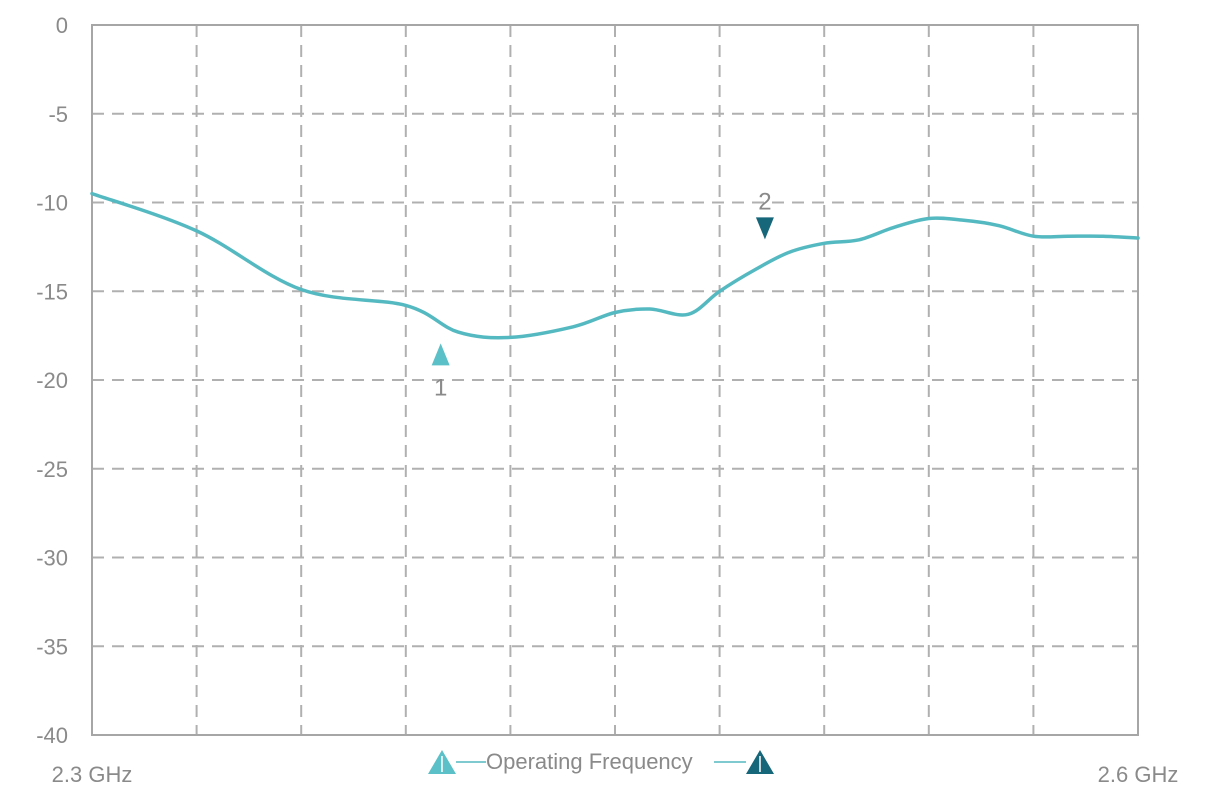 Image resolution: width=1225 pixels, height=786 pixels. What do you see at coordinates (440, 387) in the screenshot?
I see `marker-label: 1` at bounding box center [440, 387].